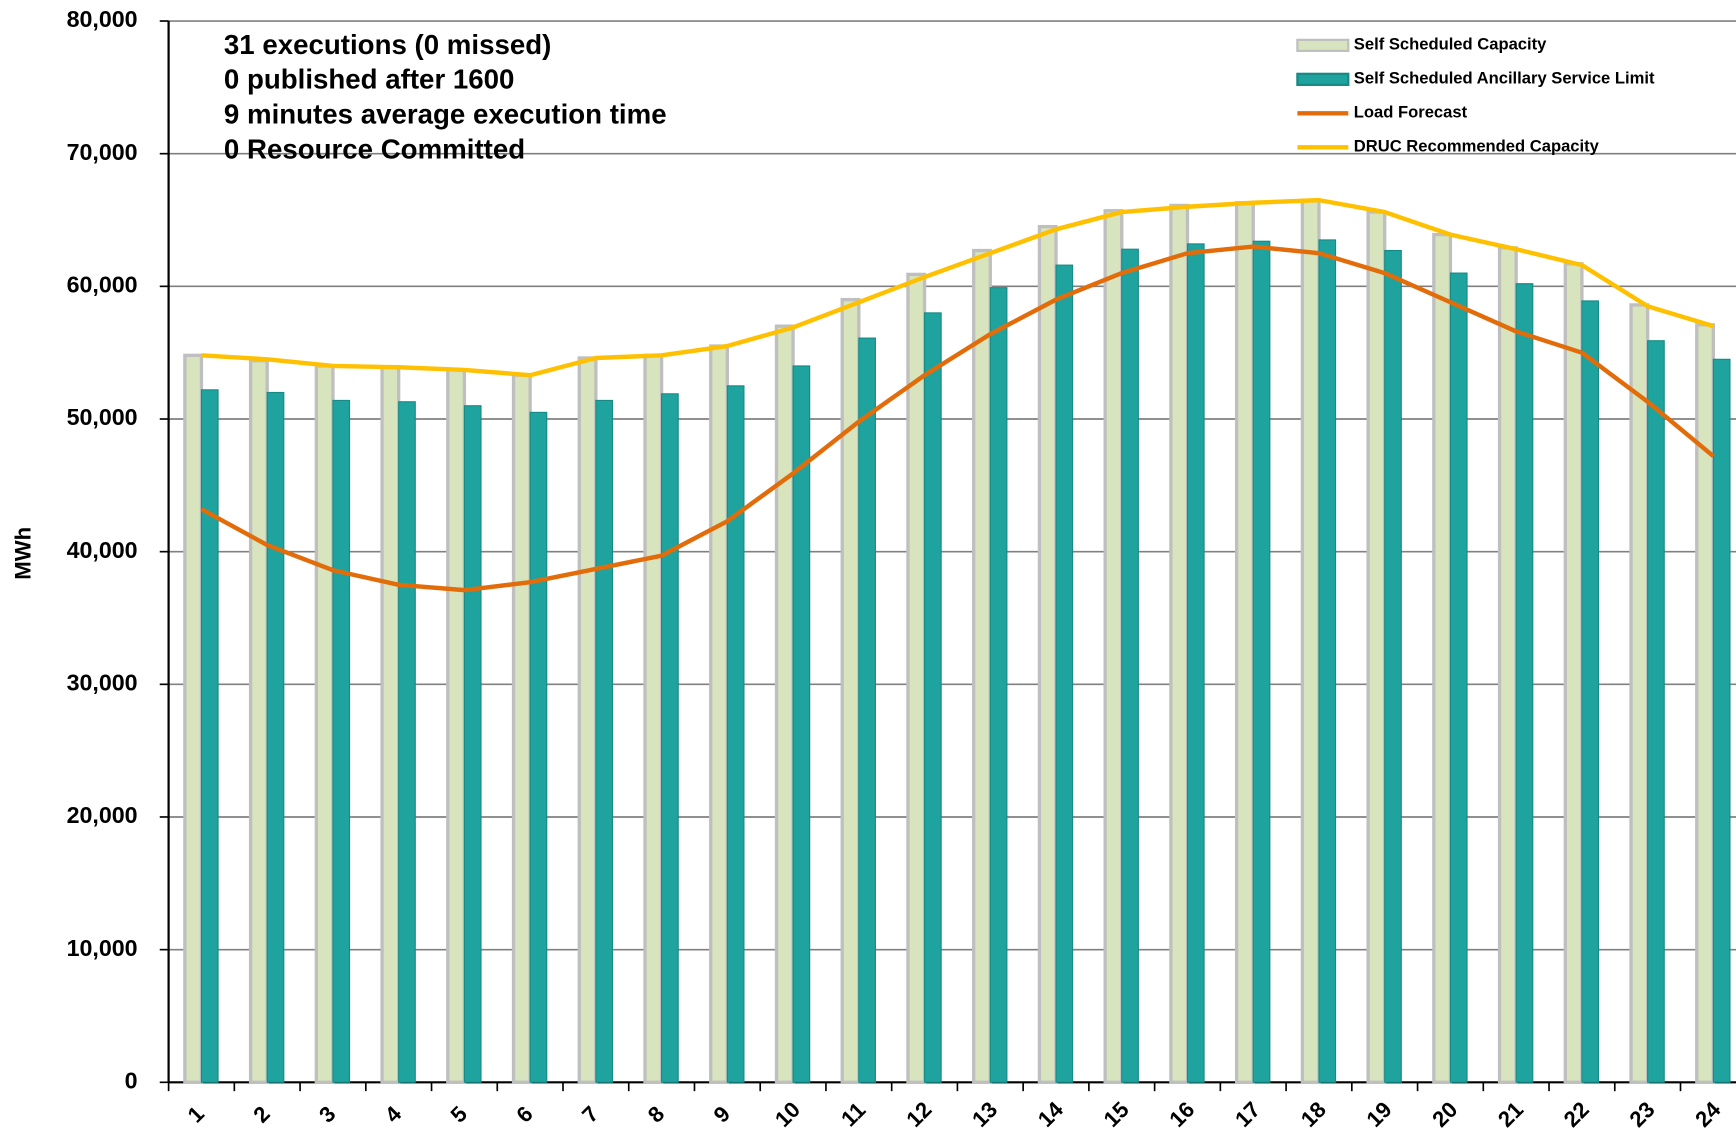 This screenshot has width=1736, height=1131. Describe the element at coordinates (1477, 146) in the screenshot. I see `legend-label: DRUC Recommended Capacity` at that location.